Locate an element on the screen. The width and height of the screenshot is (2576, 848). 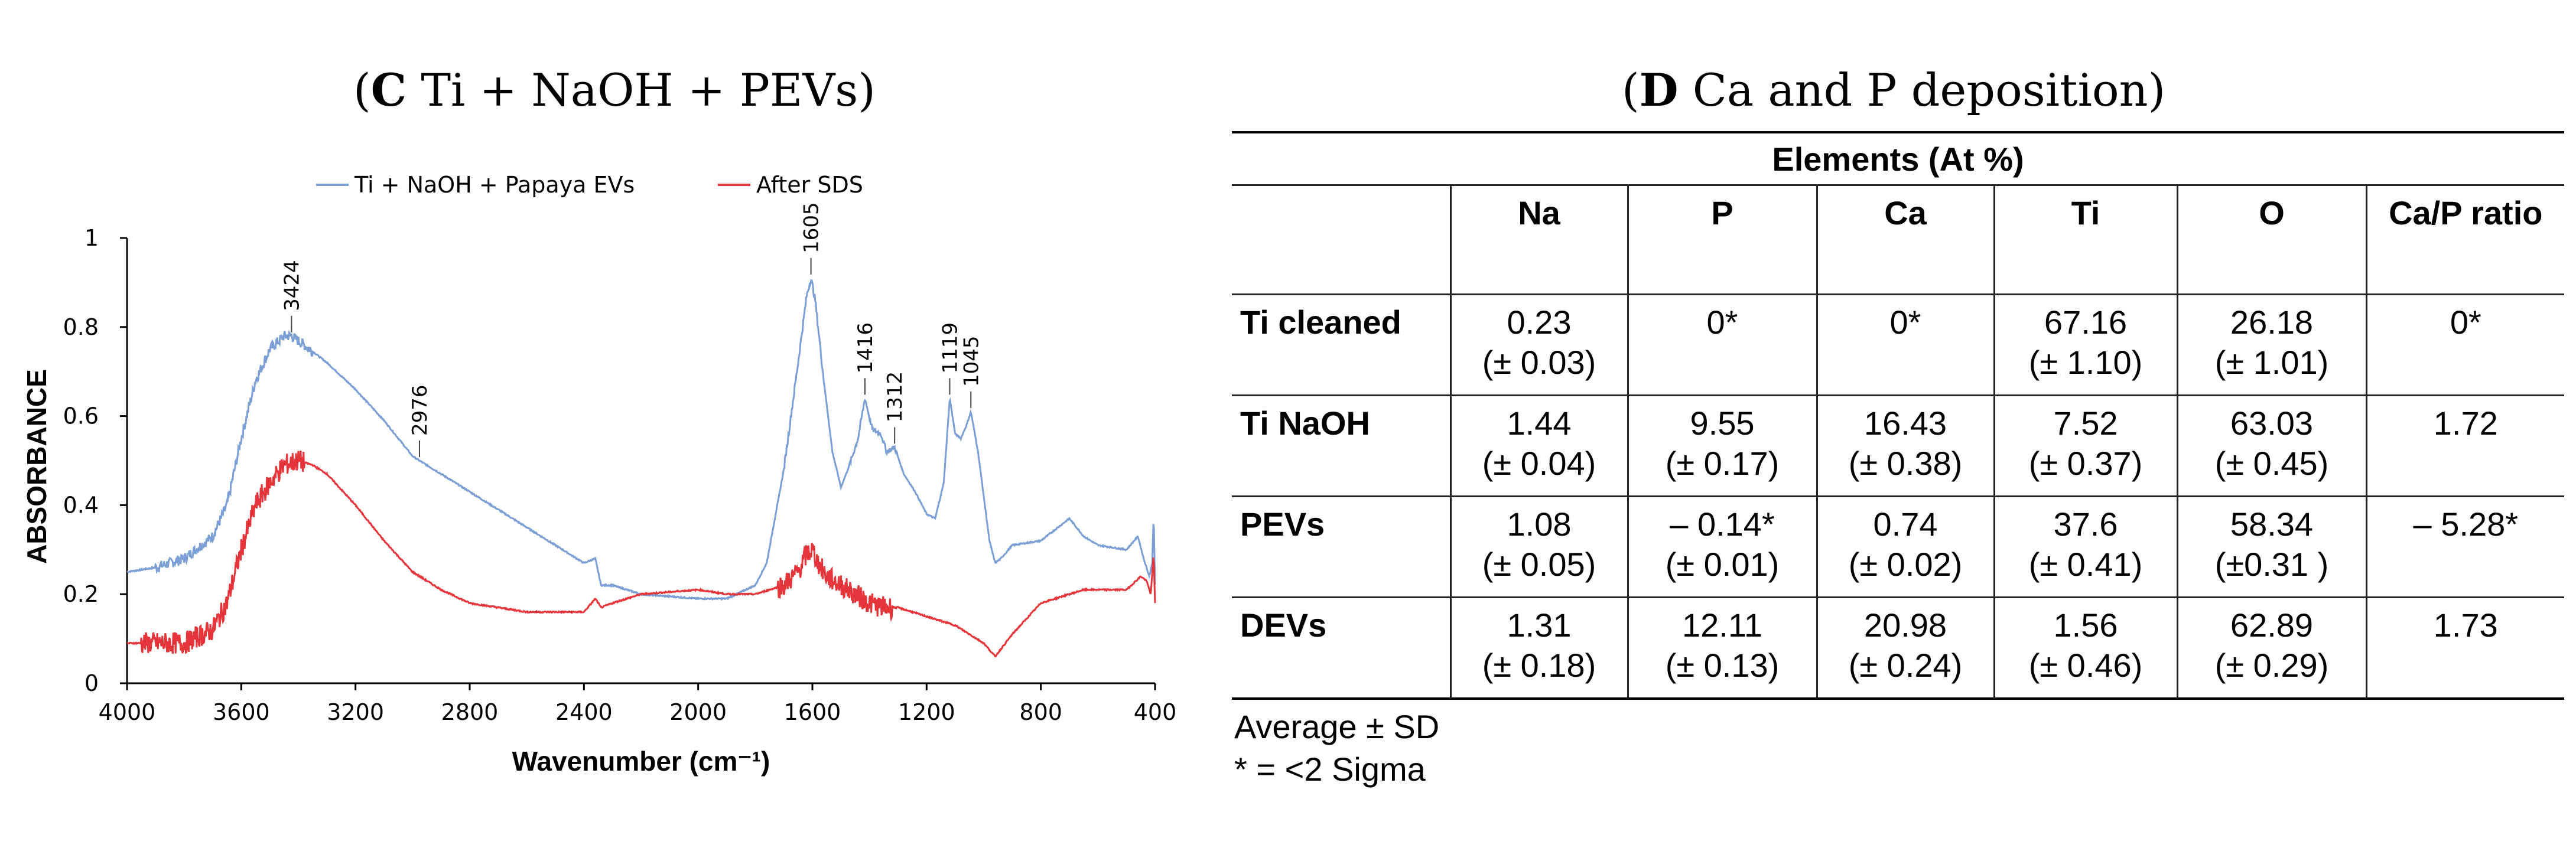
cell-sd: (± 0.41) is located at coordinates (2085, 564).